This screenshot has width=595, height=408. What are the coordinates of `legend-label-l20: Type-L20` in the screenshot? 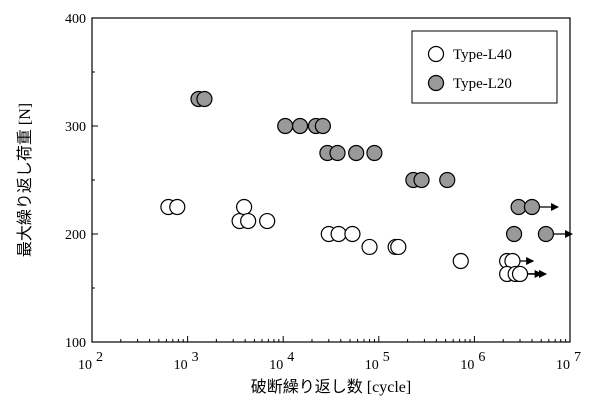 It's located at (482, 84).